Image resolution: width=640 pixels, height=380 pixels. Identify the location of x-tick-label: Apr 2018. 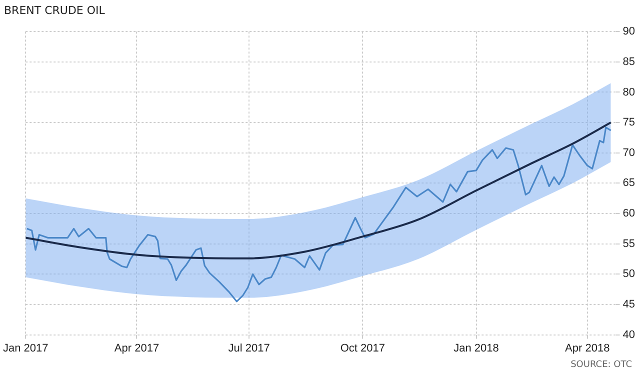
(587, 348).